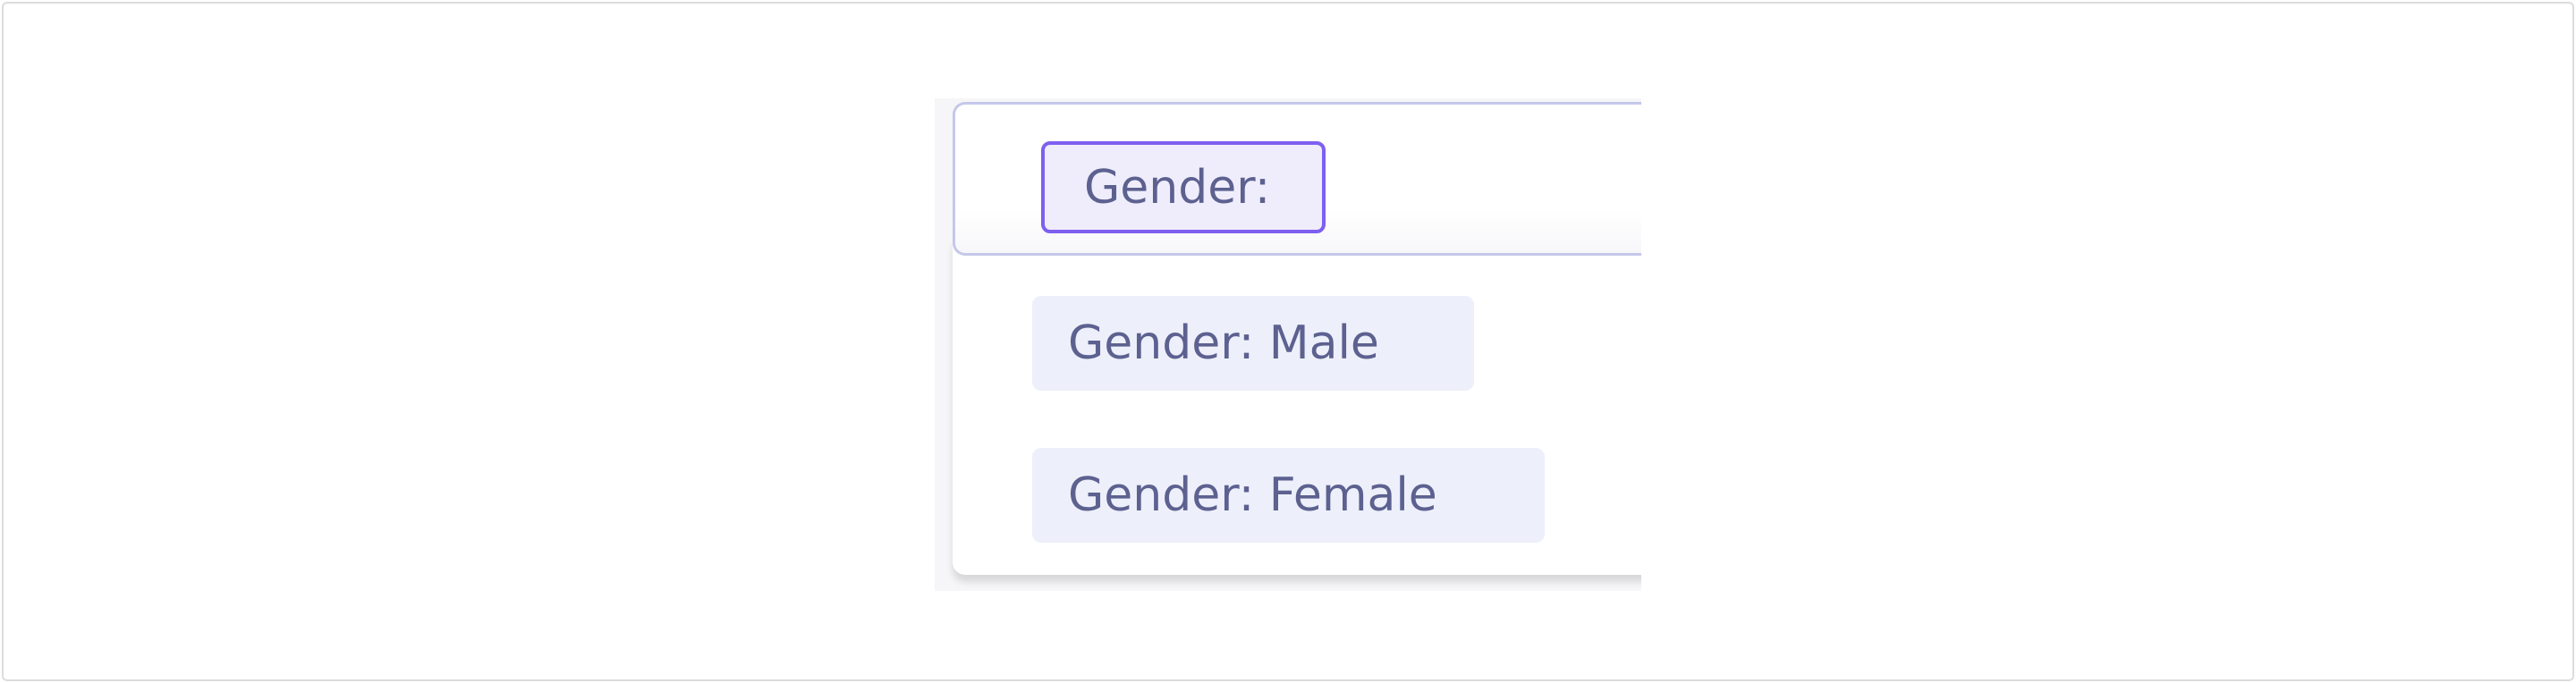  What do you see at coordinates (1252, 495) in the screenshot?
I see `suggestion-label: Gender: Female` at bounding box center [1252, 495].